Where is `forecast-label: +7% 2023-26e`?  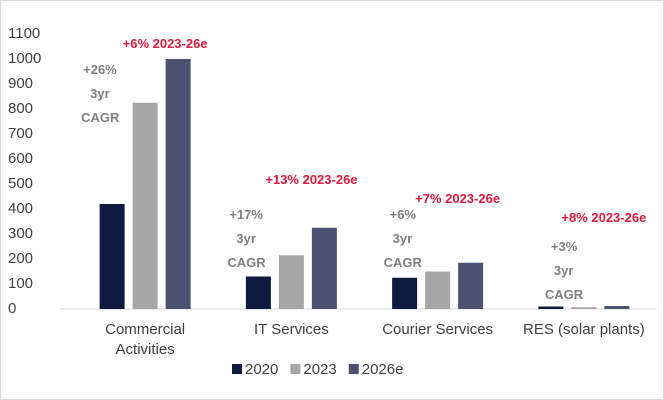 forecast-label: +7% 2023-26e is located at coordinates (458, 198).